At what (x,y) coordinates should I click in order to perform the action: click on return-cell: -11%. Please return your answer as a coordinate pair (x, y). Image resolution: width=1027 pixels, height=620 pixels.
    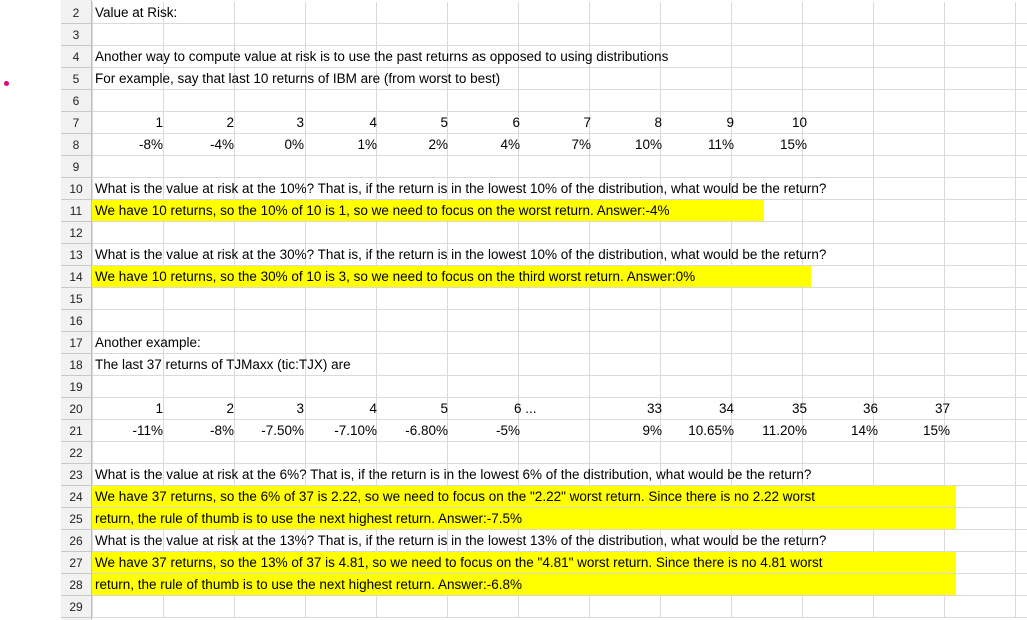
    Looking at the image, I should click on (147, 430).